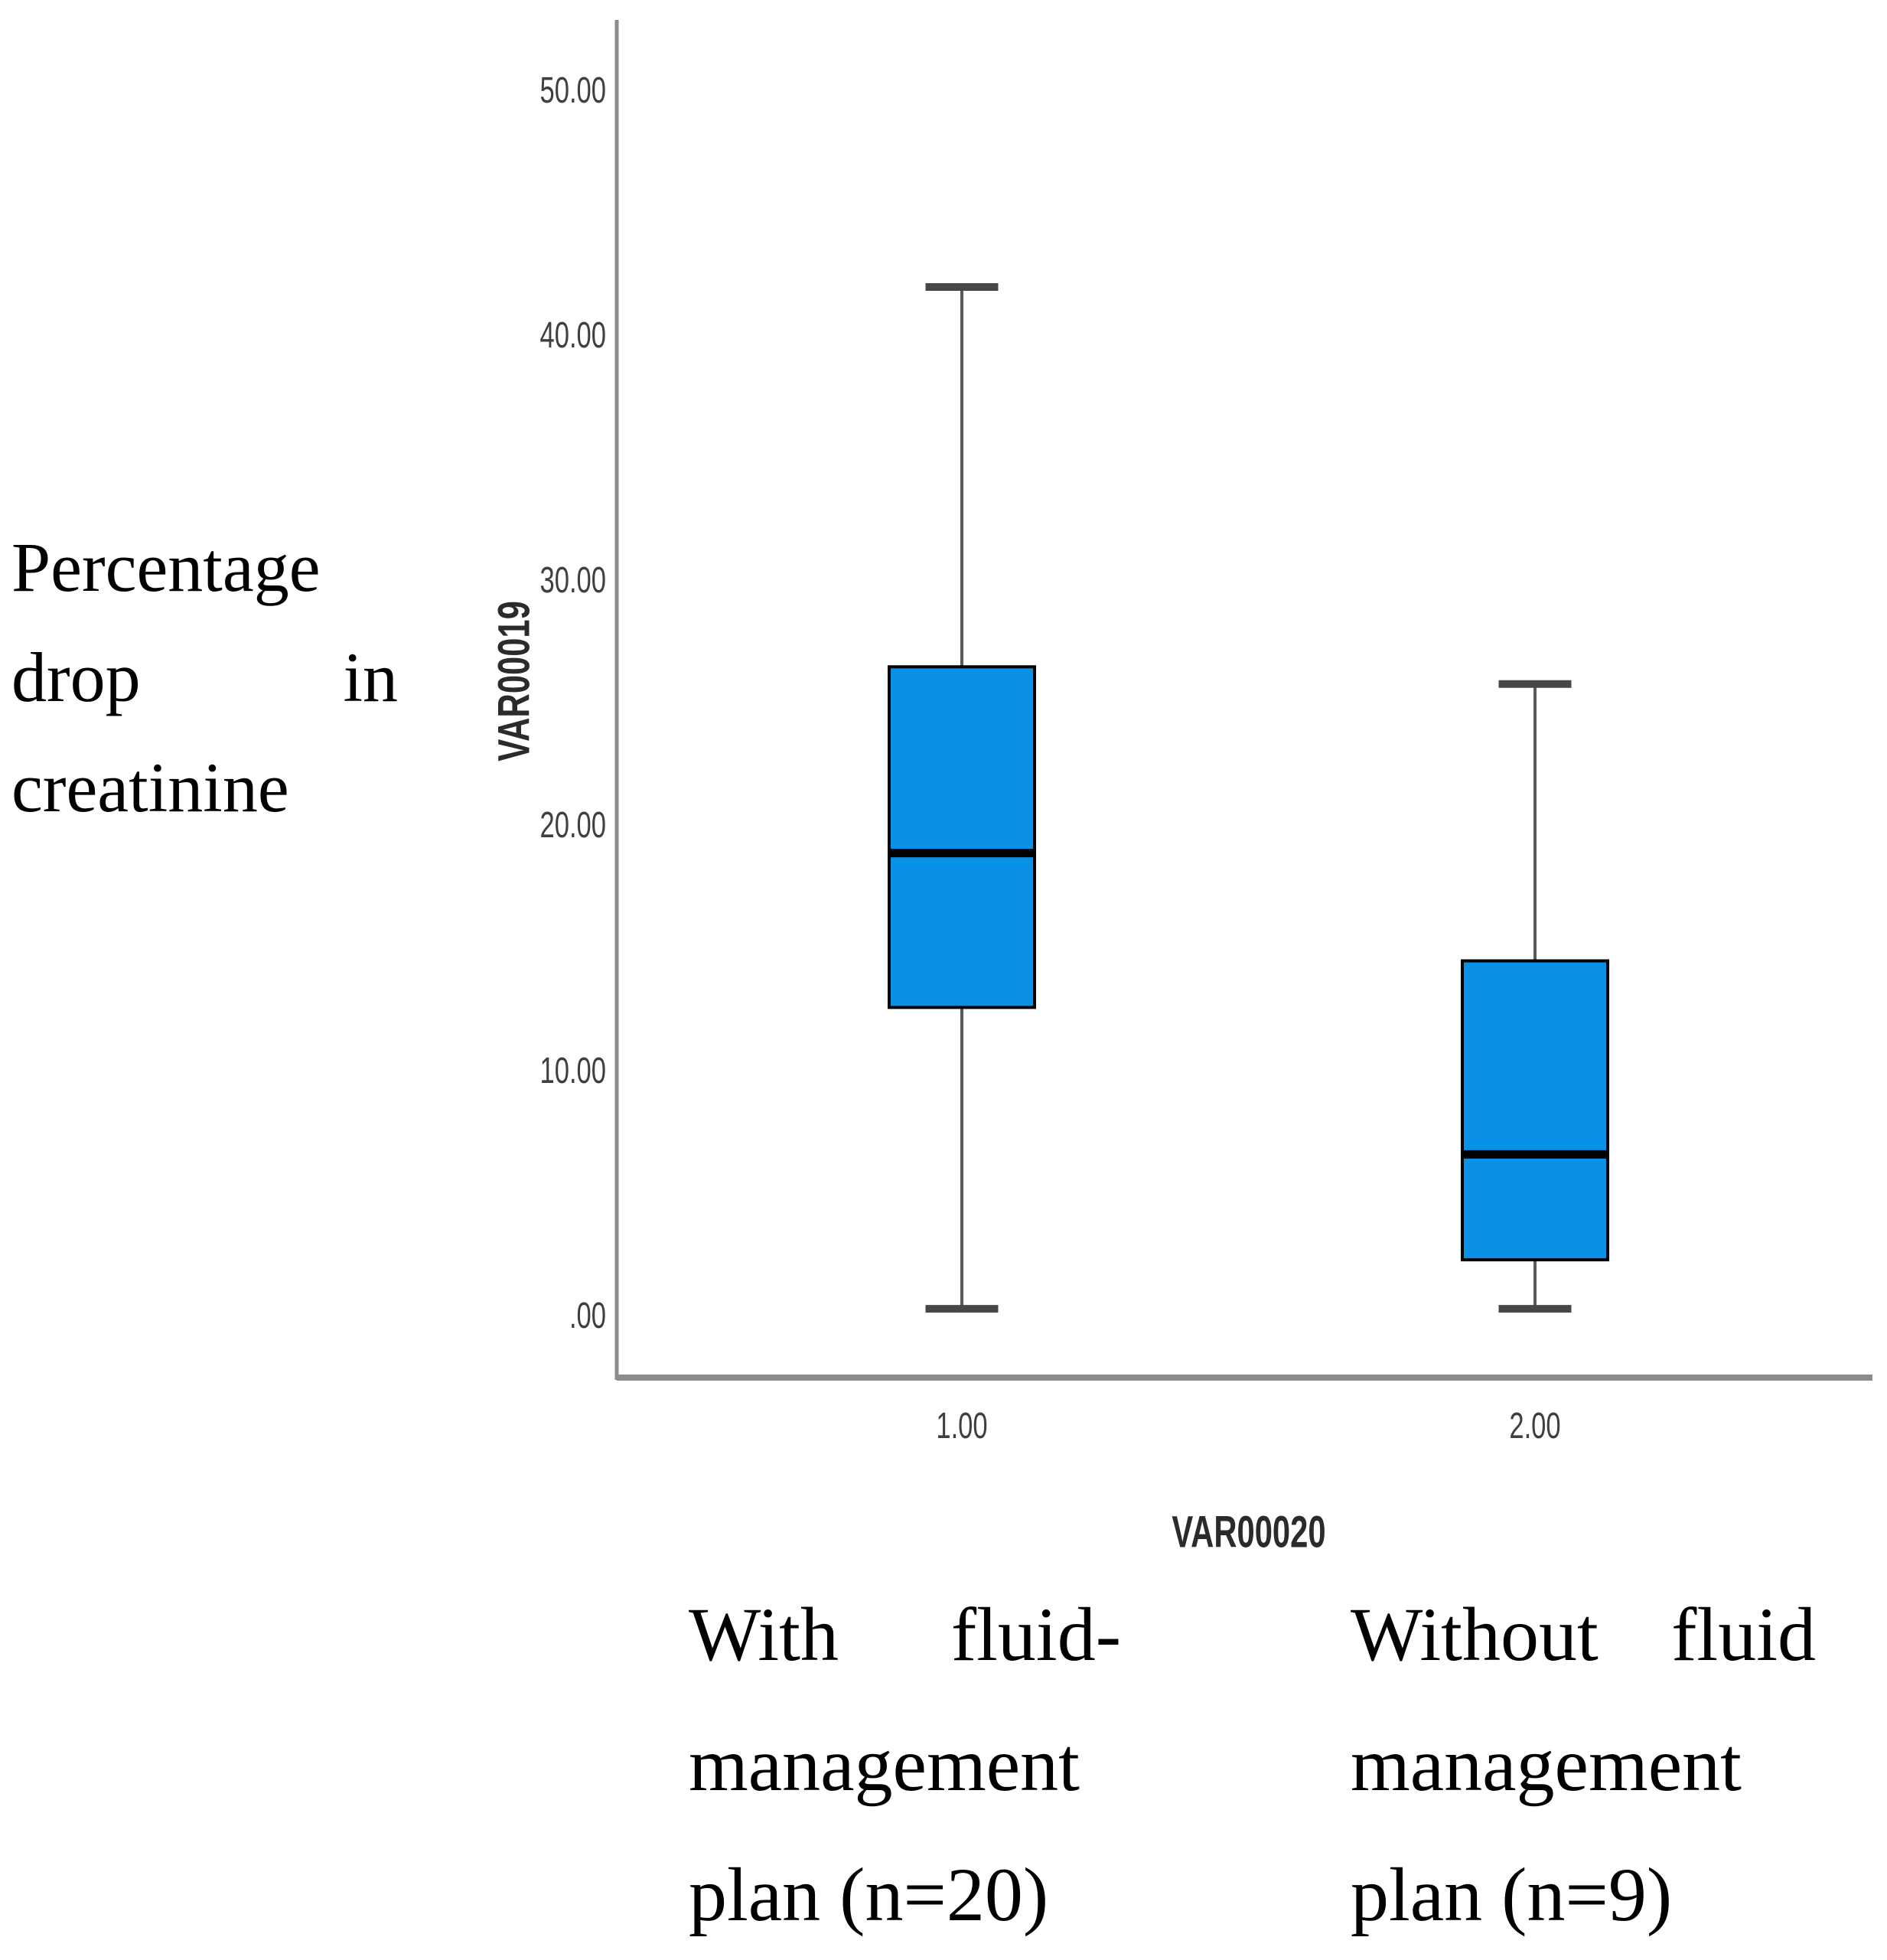 The height and width of the screenshot is (1960, 1887). What do you see at coordinates (572, 336) in the screenshot?
I see `y-tick-label-40.00: 40.00` at bounding box center [572, 336].